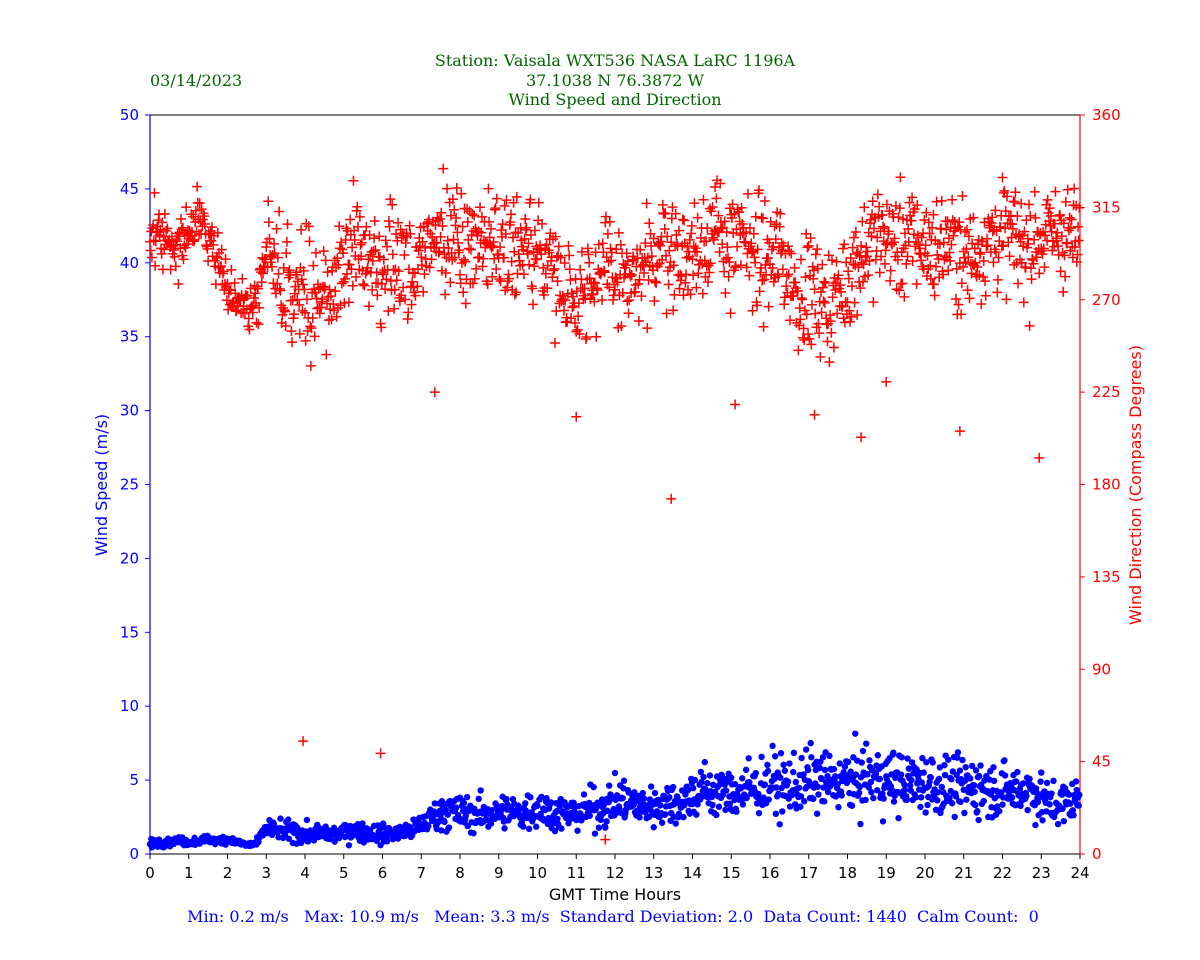 This screenshot has width=1200, height=960. I want to click on y-right-axis-label: Wind Direction (Compass Degrees), so click(1135, 485).